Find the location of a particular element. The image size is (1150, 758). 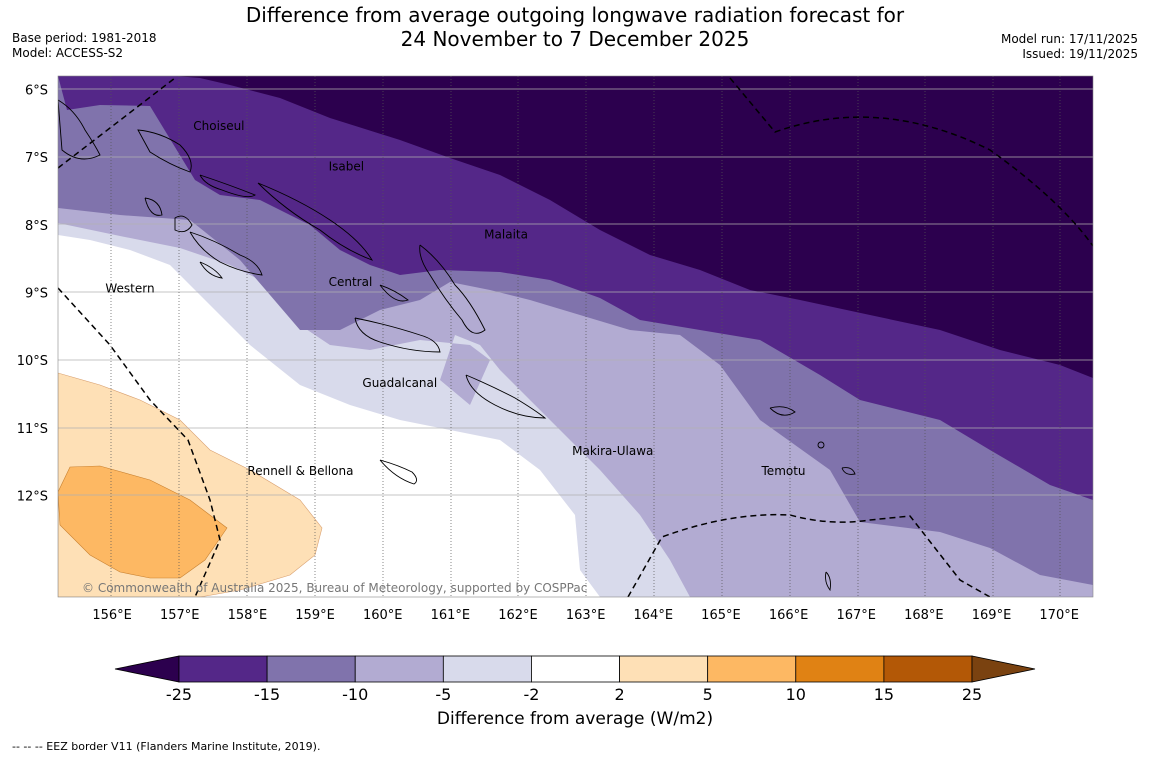

lon-tick-label: 162°E is located at coordinates (518, 615).